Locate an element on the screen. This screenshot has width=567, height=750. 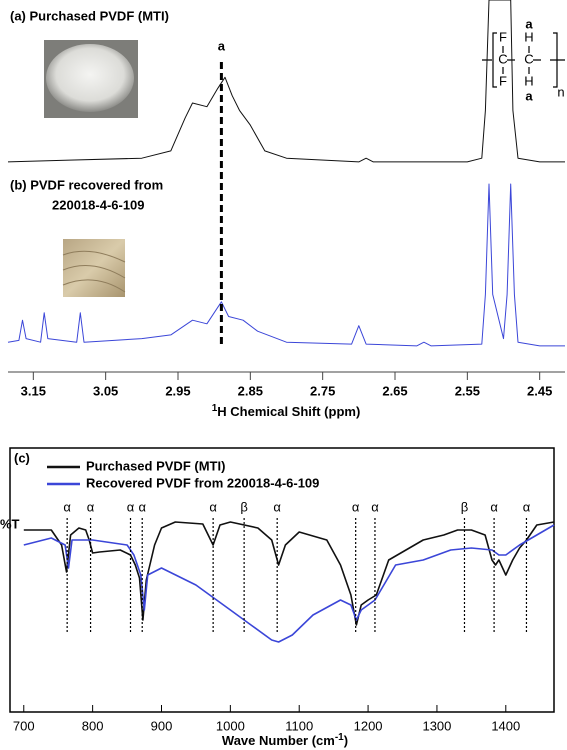
x-tick-label: 700 is located at coordinates (24, 725).